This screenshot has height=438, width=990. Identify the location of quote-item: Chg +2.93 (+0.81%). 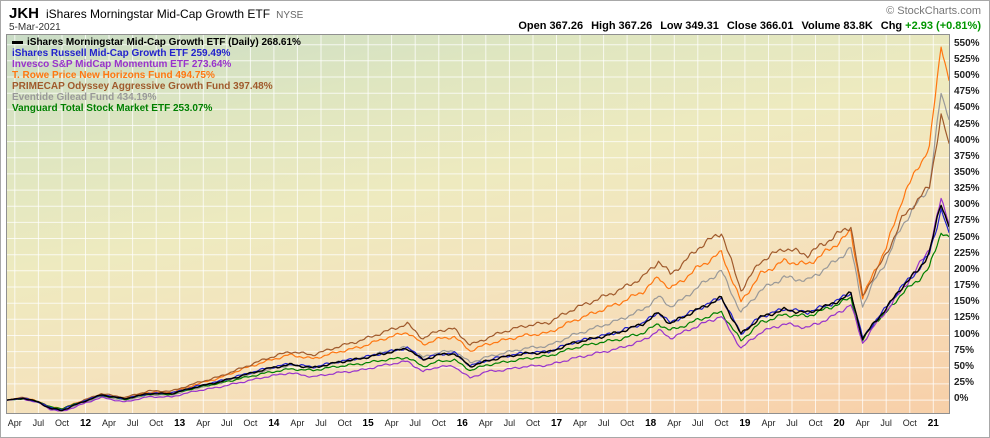
(931, 26).